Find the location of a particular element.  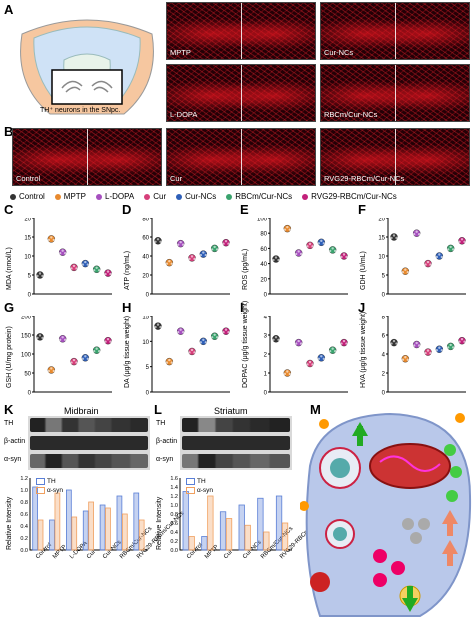

y-tick-label: 0.2 is located at coordinates (24, 539).